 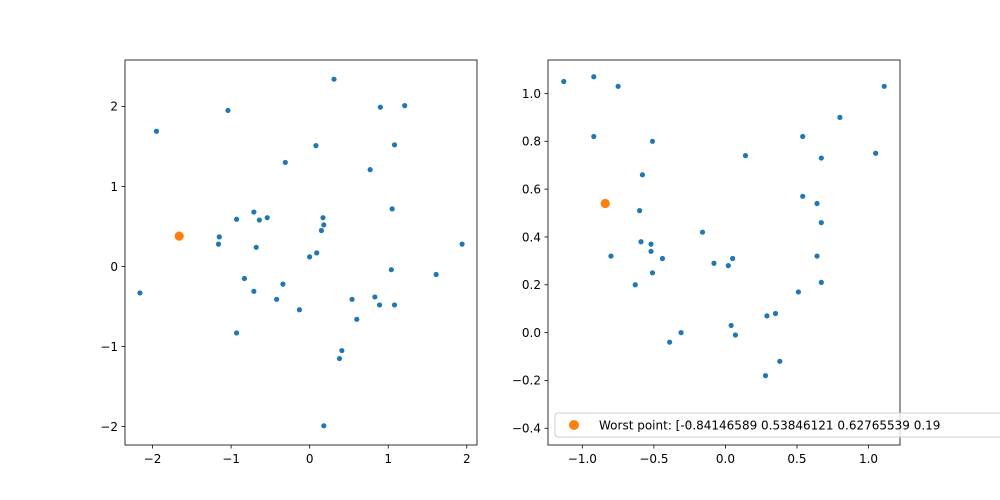 I want to click on y-tick-label: 0.4, so click(x=531, y=237).